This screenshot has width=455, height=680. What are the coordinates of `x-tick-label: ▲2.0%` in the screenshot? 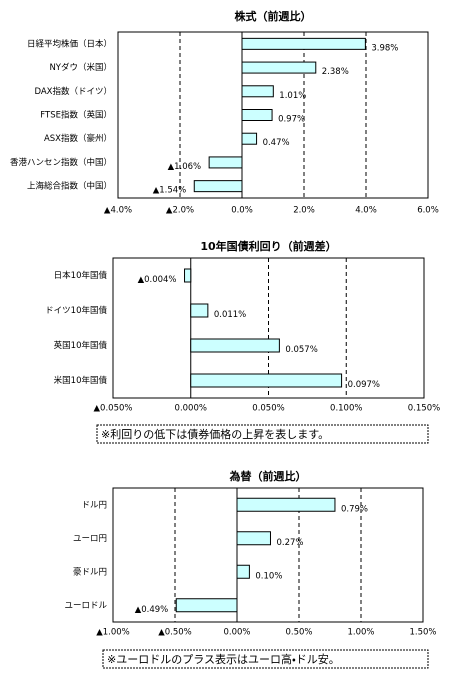 It's located at (180, 211).